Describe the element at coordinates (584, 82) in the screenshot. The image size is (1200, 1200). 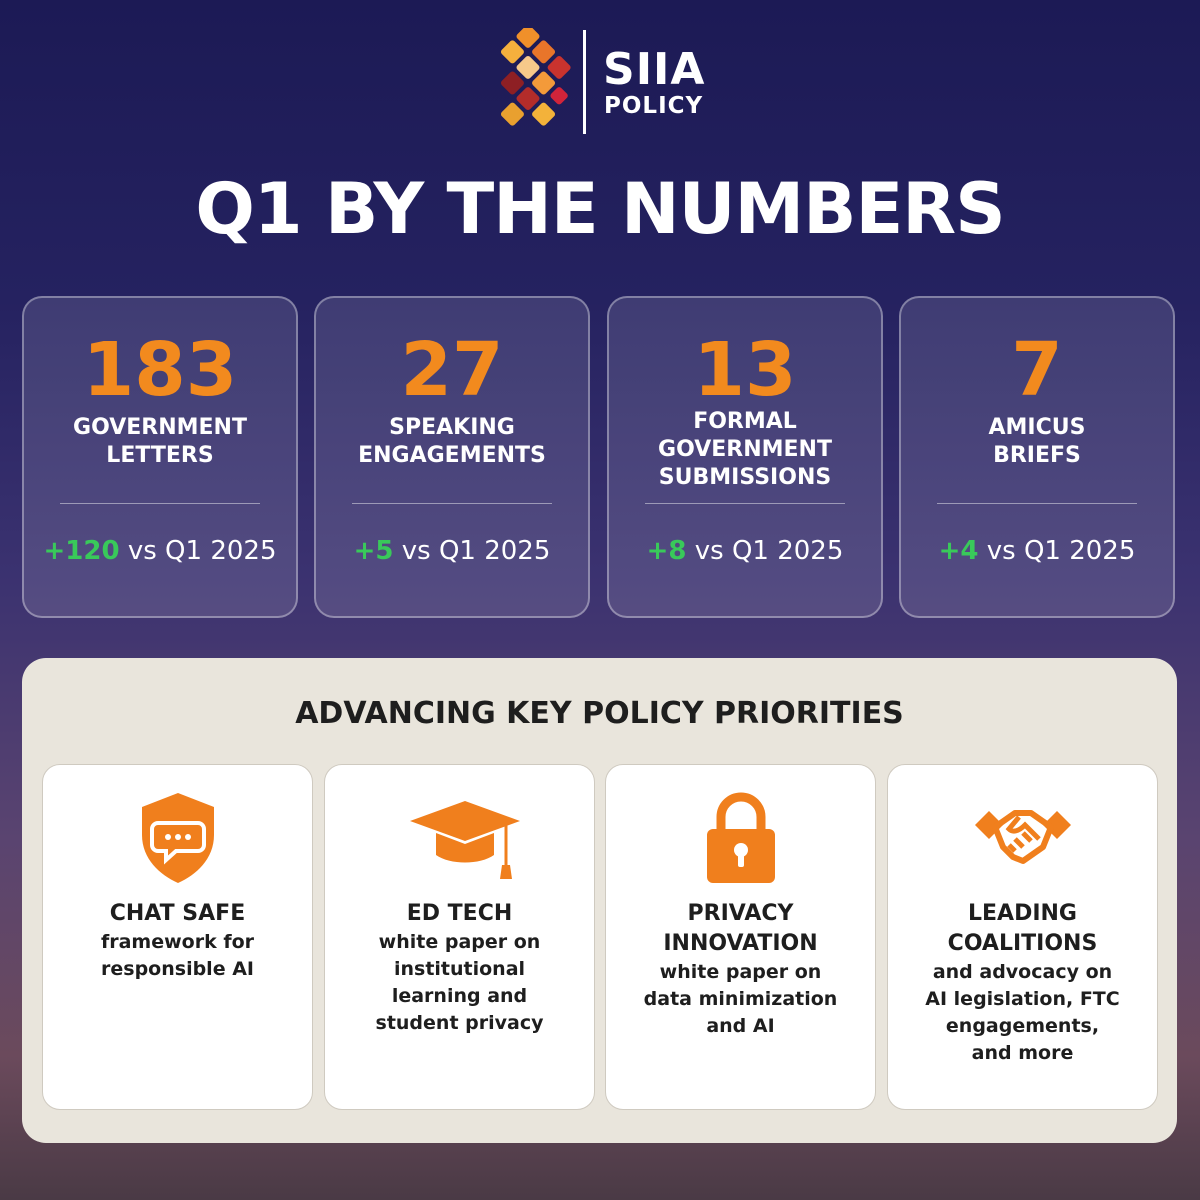
I see `logo-divider` at that location.